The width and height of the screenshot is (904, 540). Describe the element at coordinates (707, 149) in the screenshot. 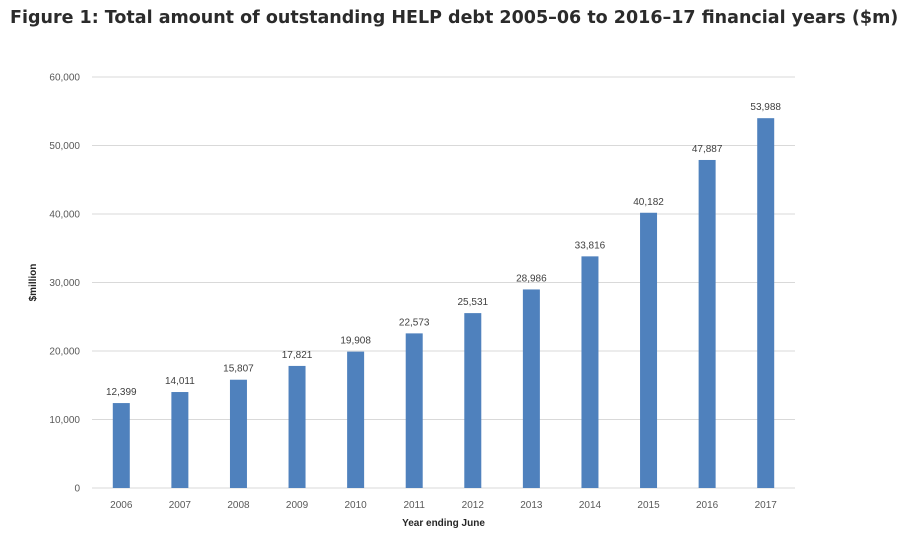

I see `data-label-2016: 47,887` at that location.